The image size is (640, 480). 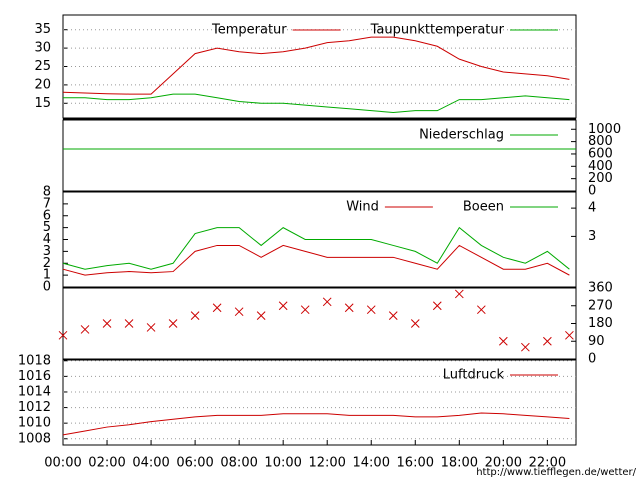 I want to click on y2-tick-label: 270, so click(x=600, y=305).